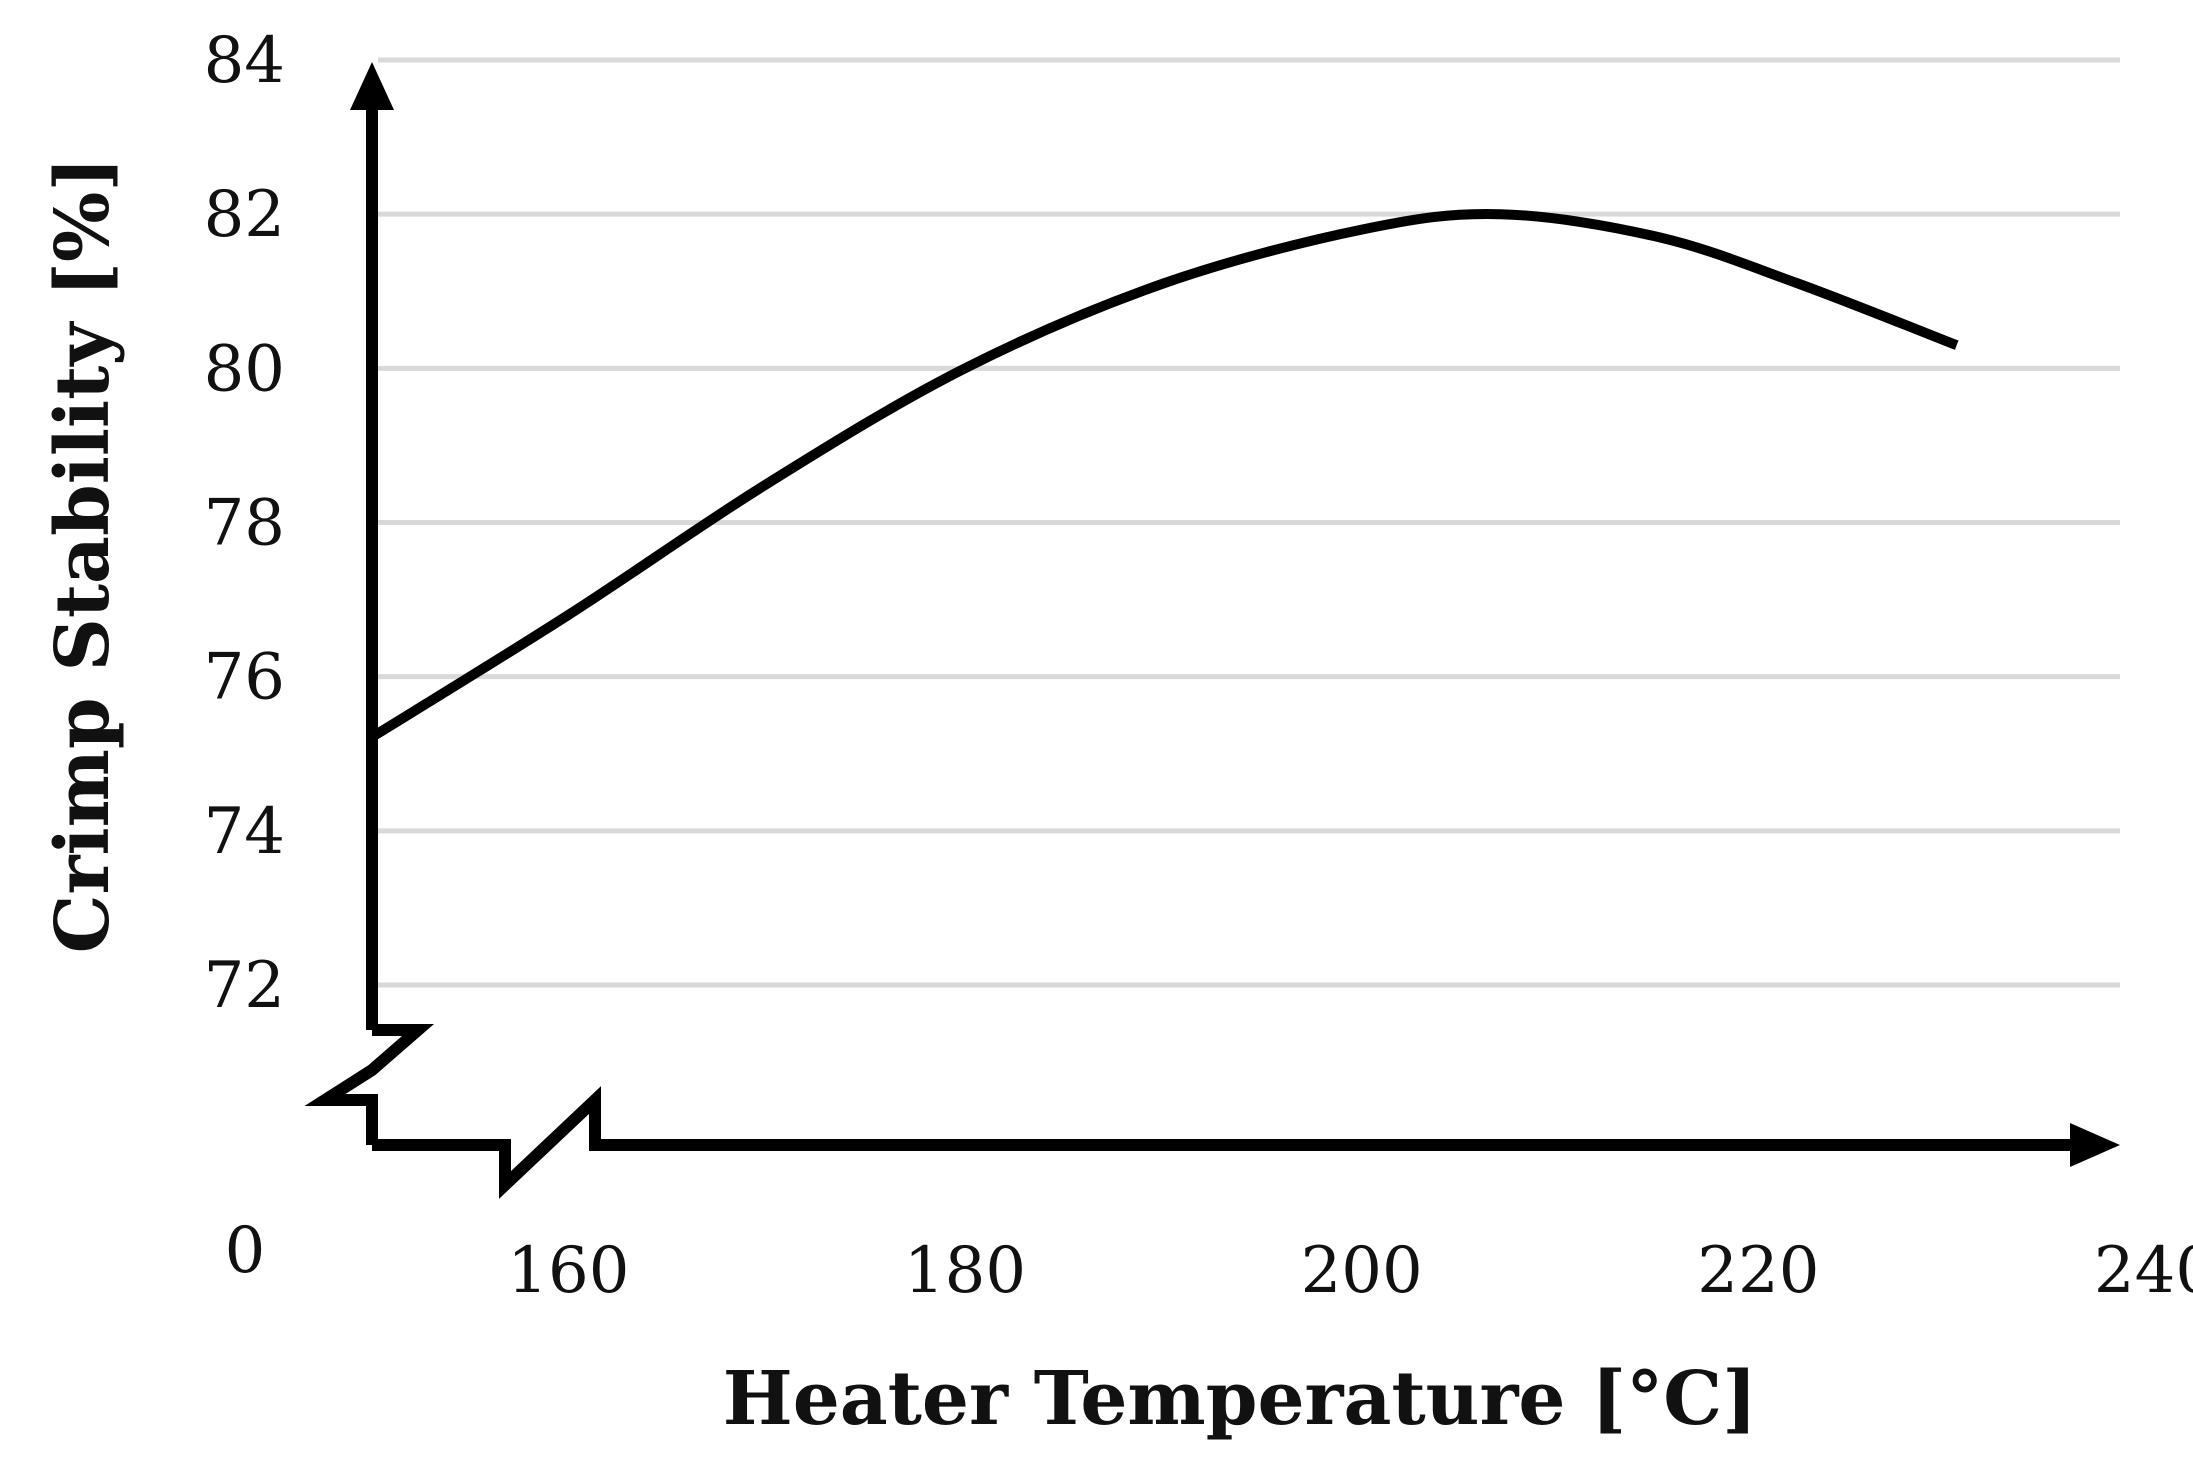 This screenshot has height=1459, width=2193. Describe the element at coordinates (244, 369) in the screenshot. I see `y-tick-label-80: 80` at that location.